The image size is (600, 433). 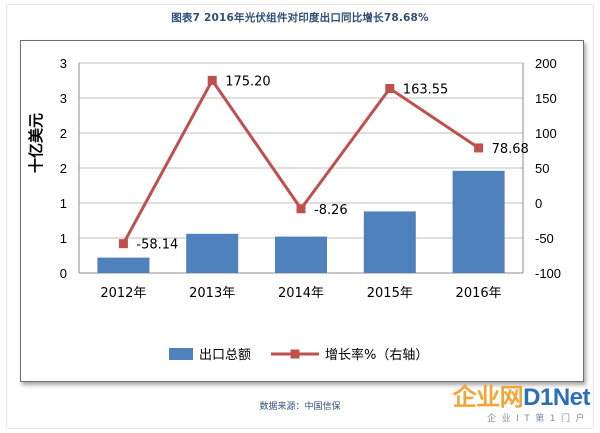 I want to click on right-tick-label: -100, so click(x=548, y=273).